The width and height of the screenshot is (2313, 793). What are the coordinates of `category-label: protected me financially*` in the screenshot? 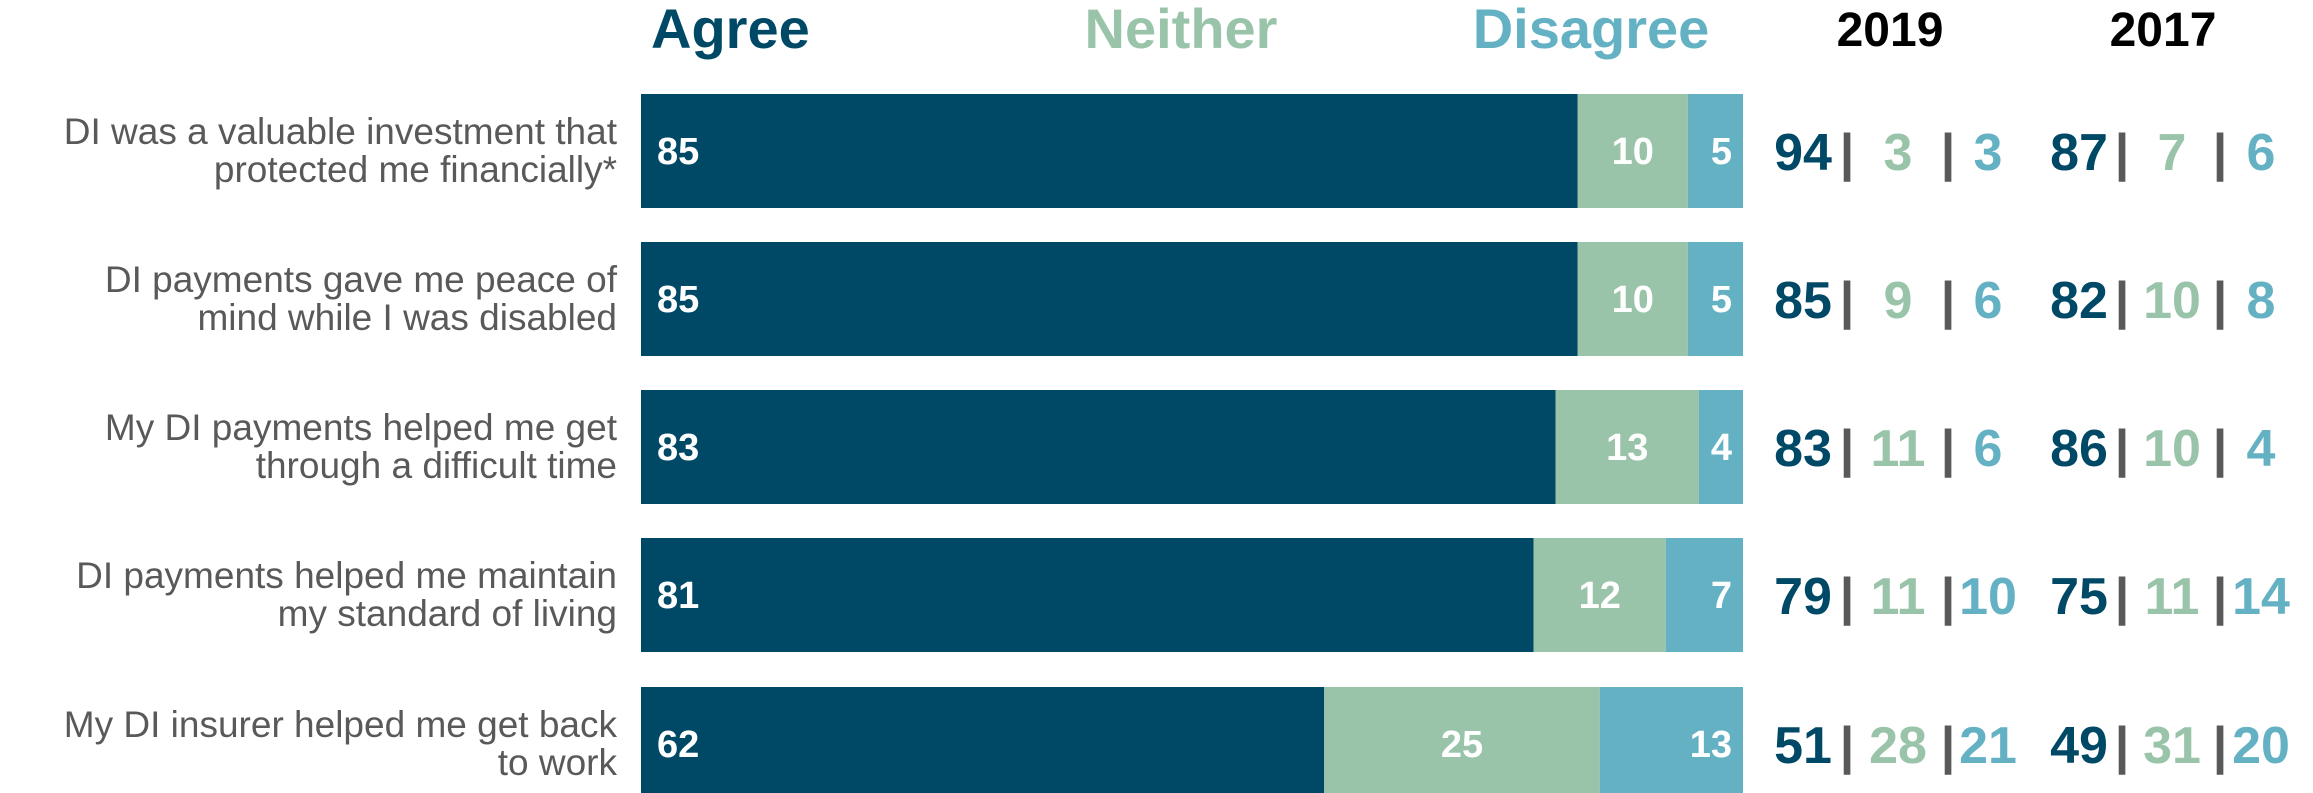 It's located at (415, 169).